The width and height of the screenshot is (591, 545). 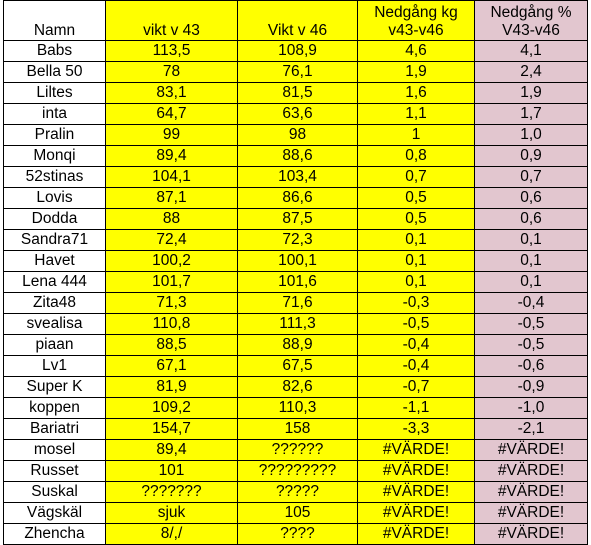 What do you see at coordinates (171, 534) in the screenshot?
I see `cell-vikt-v43: 8/,/` at bounding box center [171, 534].